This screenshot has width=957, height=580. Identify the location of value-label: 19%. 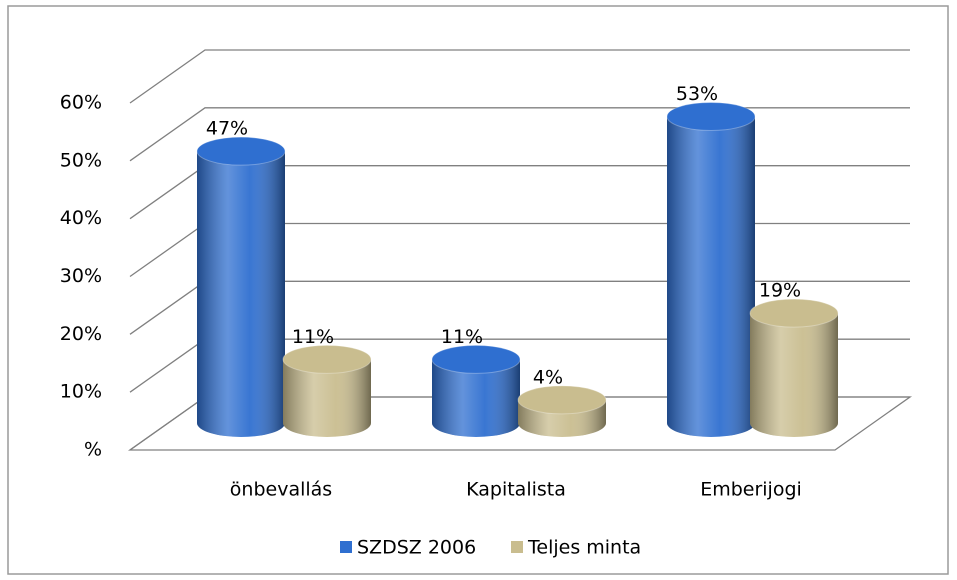
(780, 291).